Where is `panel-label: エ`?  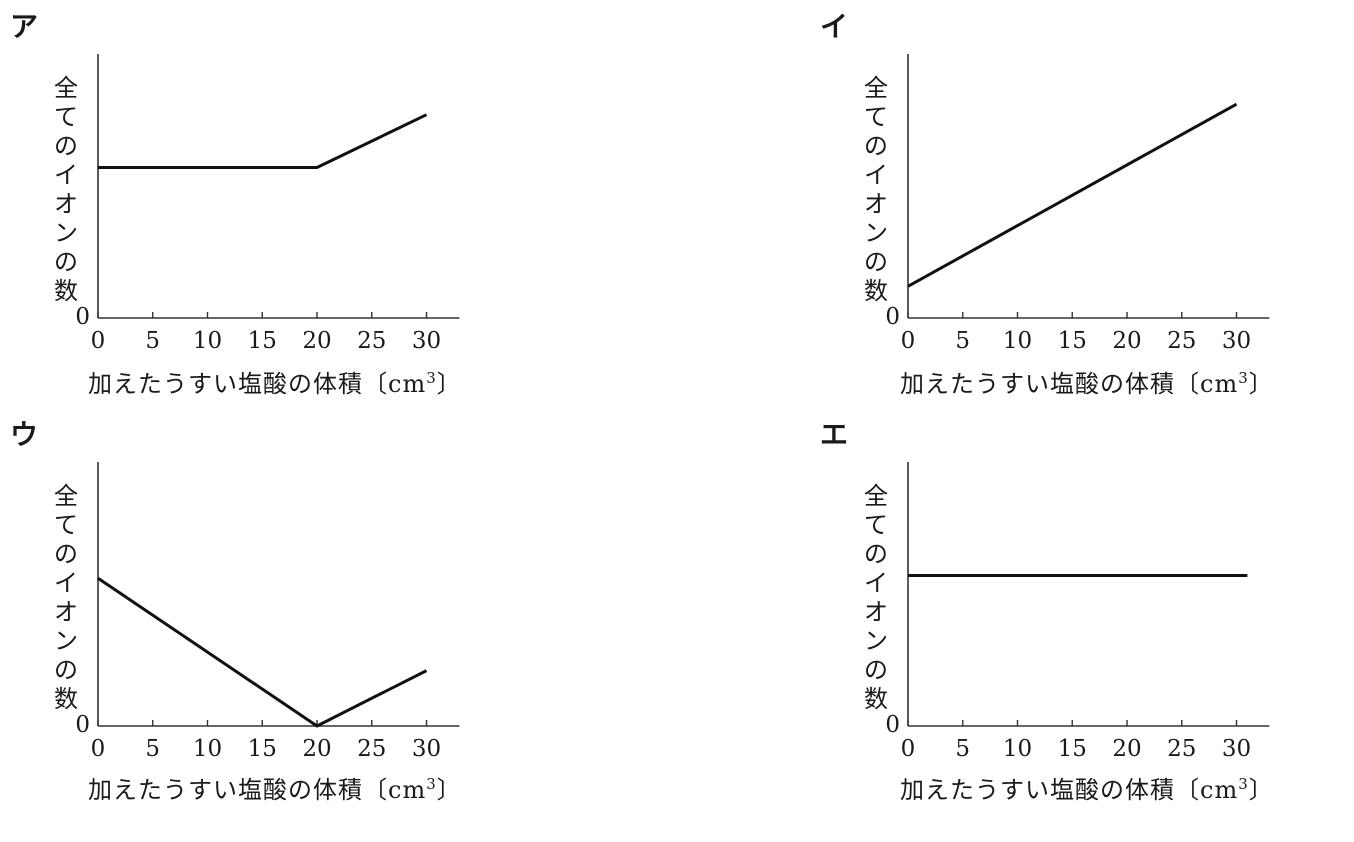 panel-label: エ is located at coordinates (834, 434).